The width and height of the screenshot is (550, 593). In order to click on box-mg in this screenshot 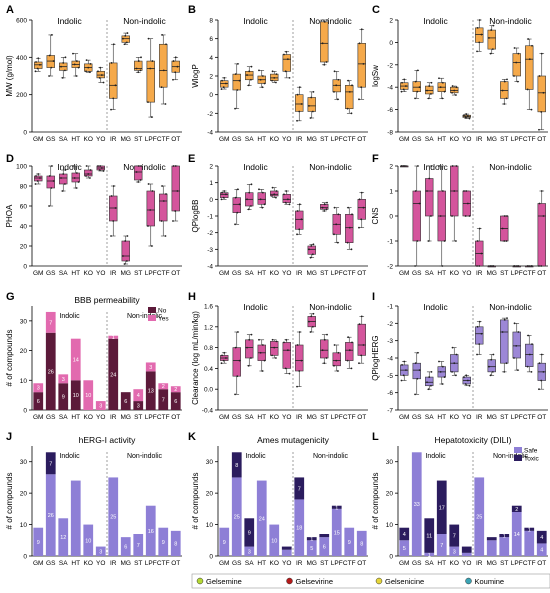, I will do `click(125, 39)`.